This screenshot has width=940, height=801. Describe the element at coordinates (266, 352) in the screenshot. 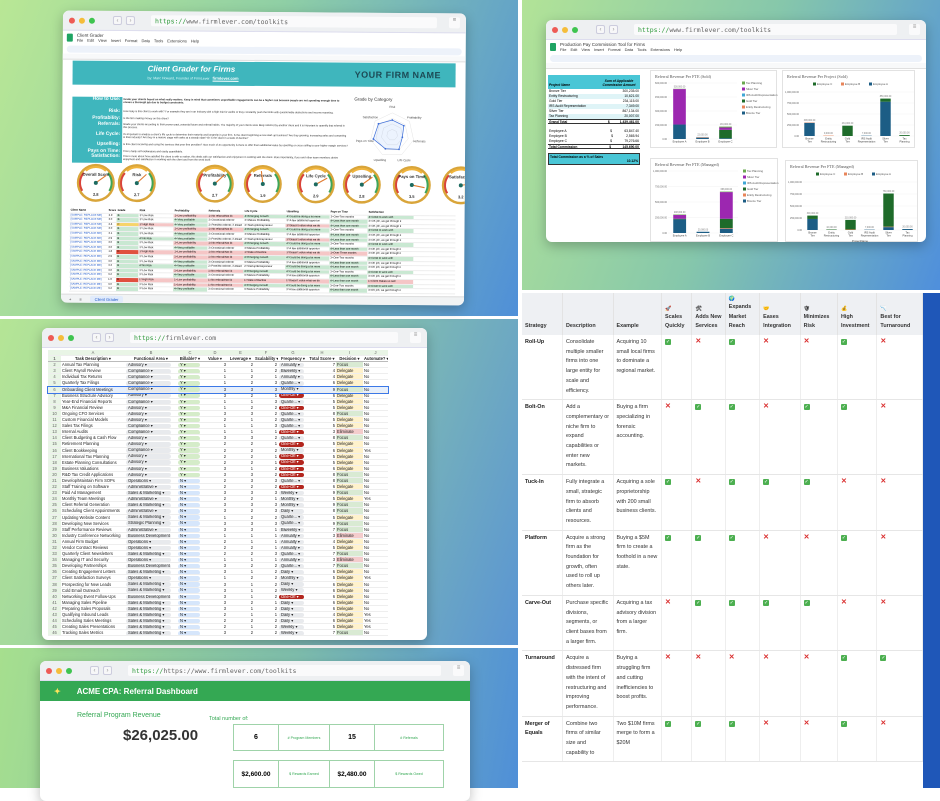

I see `column-letter-F: F` at that location.